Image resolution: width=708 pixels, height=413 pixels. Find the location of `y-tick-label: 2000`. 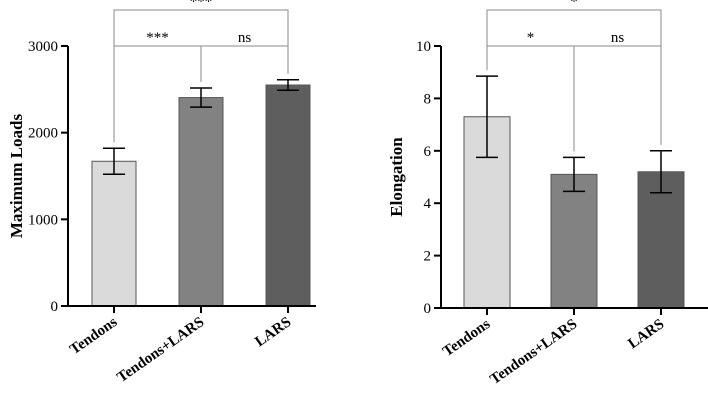

y-tick-label: 2000 is located at coordinates (43, 134).